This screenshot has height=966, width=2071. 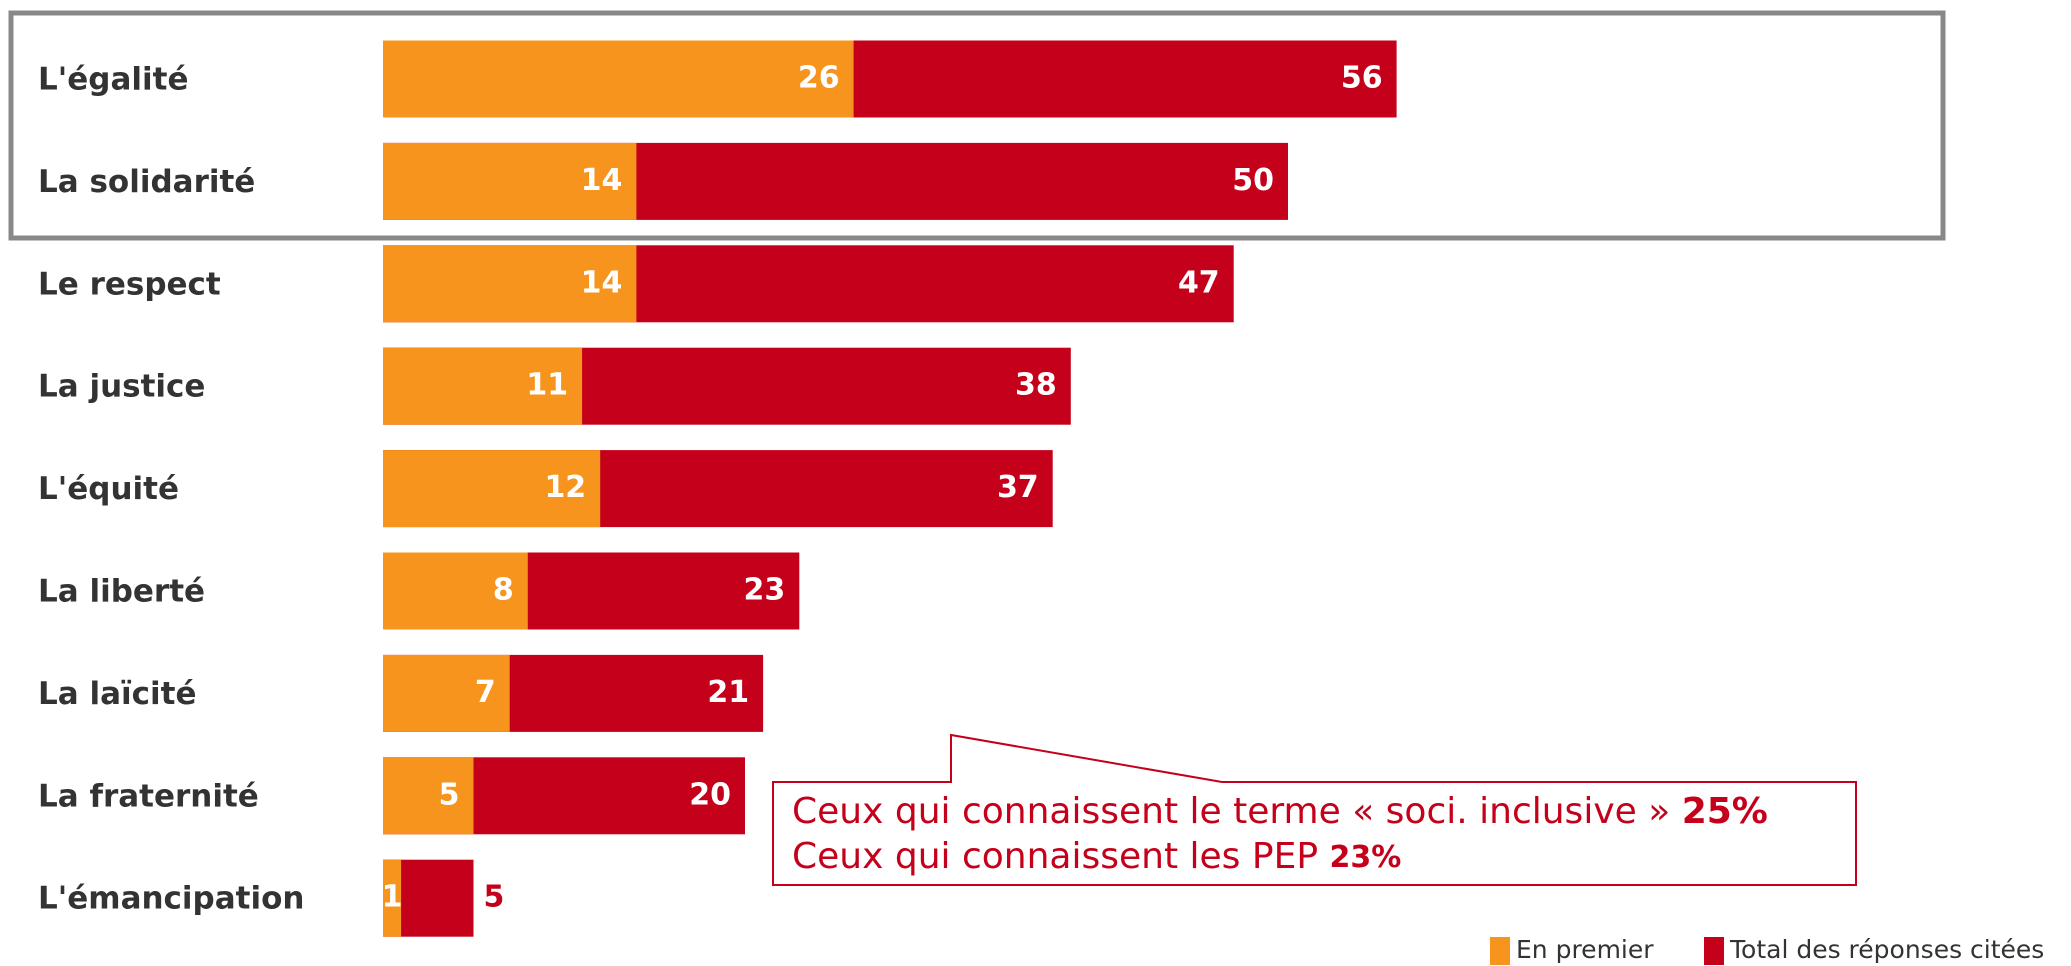 I want to click on value-label: 23, so click(x=765, y=590).